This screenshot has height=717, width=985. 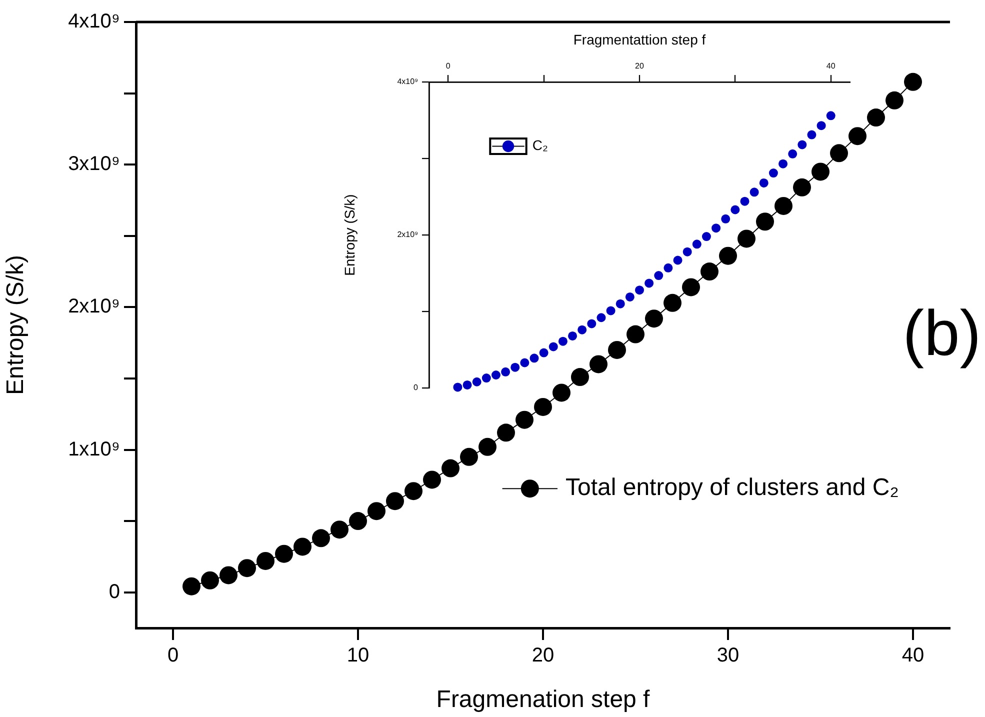 What do you see at coordinates (540, 145) in the screenshot?
I see `legend-label: C₂` at bounding box center [540, 145].